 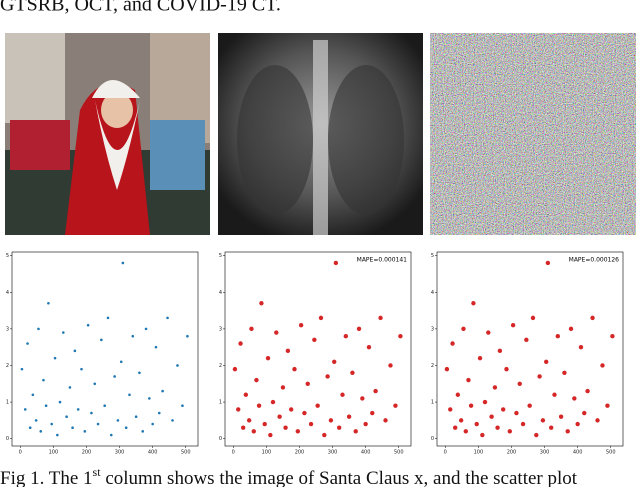 What do you see at coordinates (220, 329) in the screenshot?
I see `y-tick-label: 3` at bounding box center [220, 329].